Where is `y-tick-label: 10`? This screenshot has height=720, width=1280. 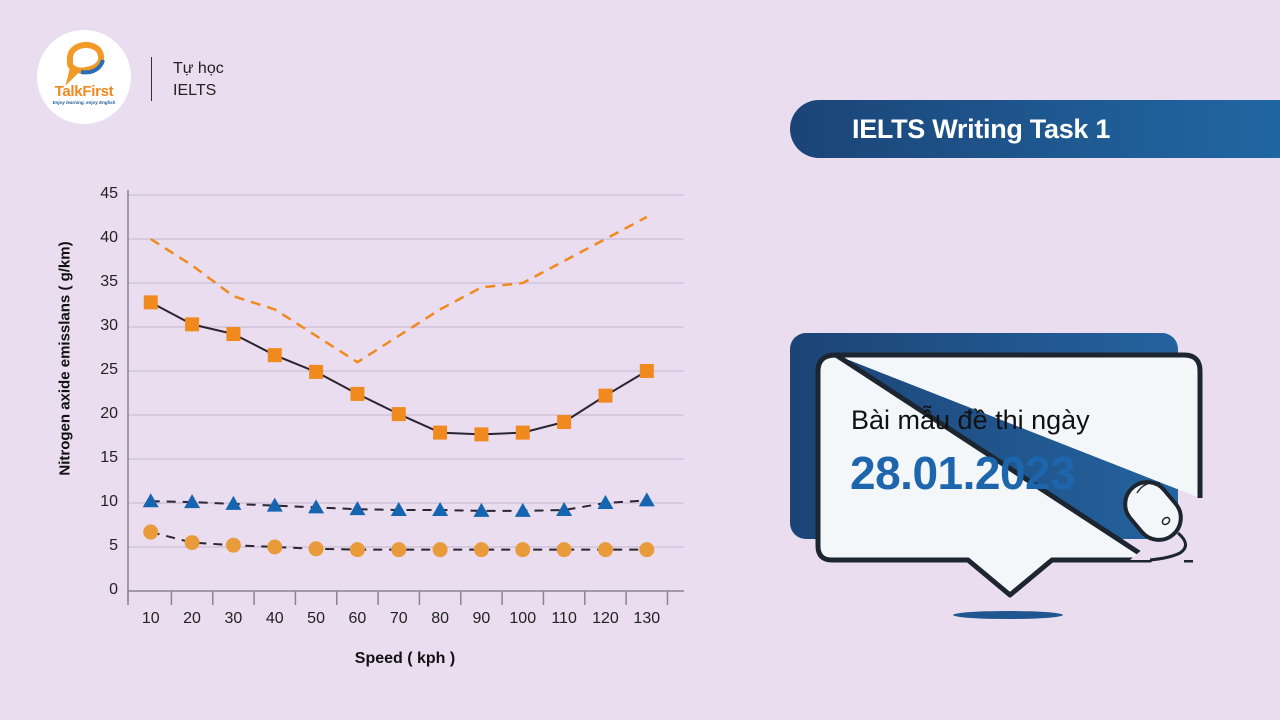 y-tick-label: 10 is located at coordinates (109, 501).